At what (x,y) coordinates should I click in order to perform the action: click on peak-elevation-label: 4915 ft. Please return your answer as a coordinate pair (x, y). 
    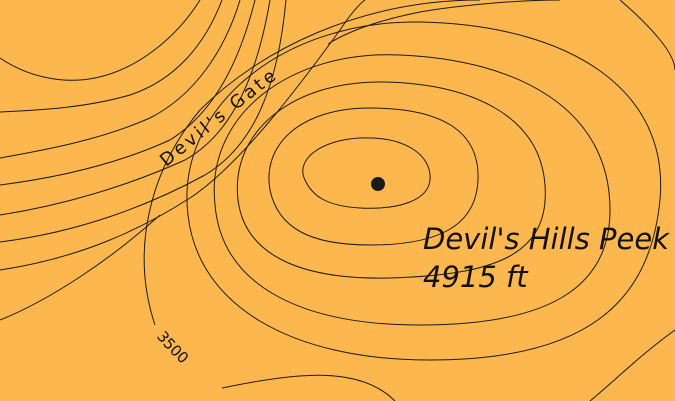
    Looking at the image, I should click on (476, 277).